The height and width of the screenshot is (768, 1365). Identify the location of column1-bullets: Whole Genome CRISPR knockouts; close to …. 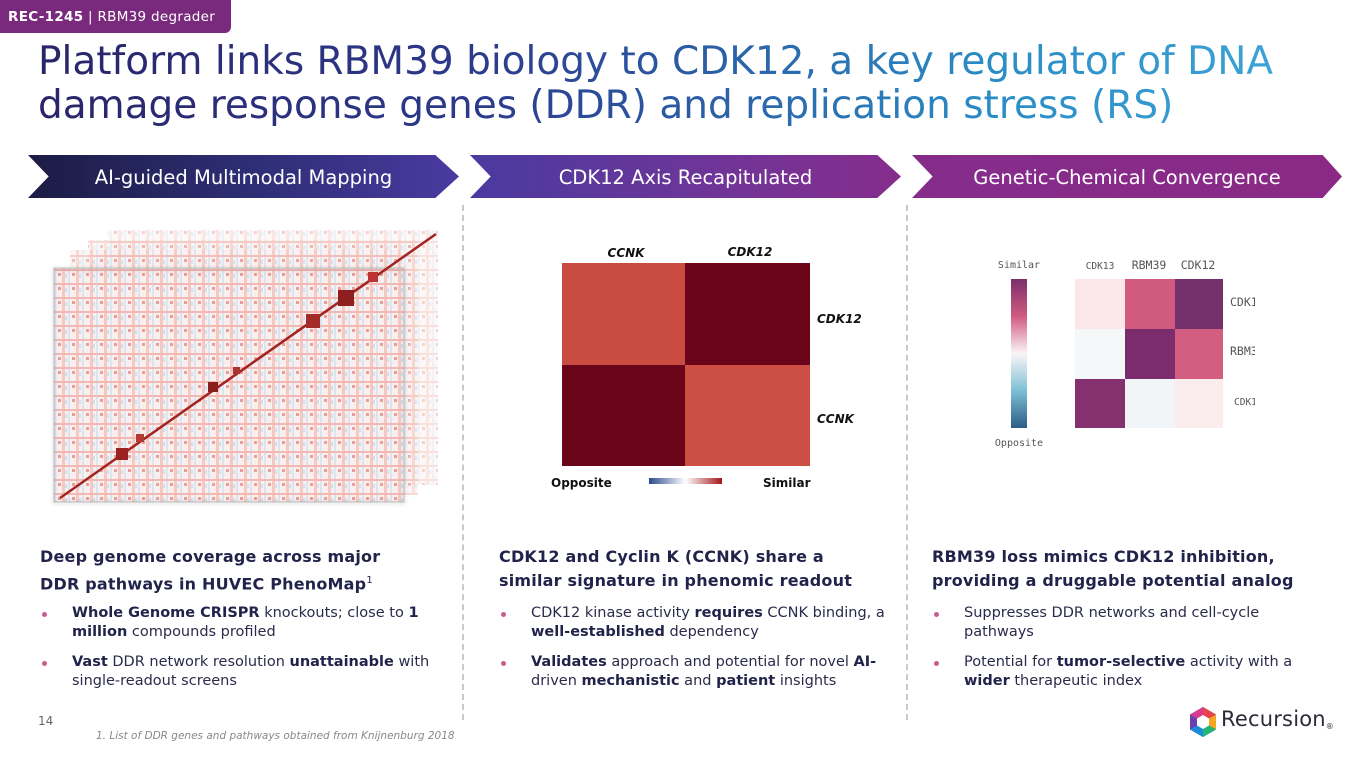
(245, 653).